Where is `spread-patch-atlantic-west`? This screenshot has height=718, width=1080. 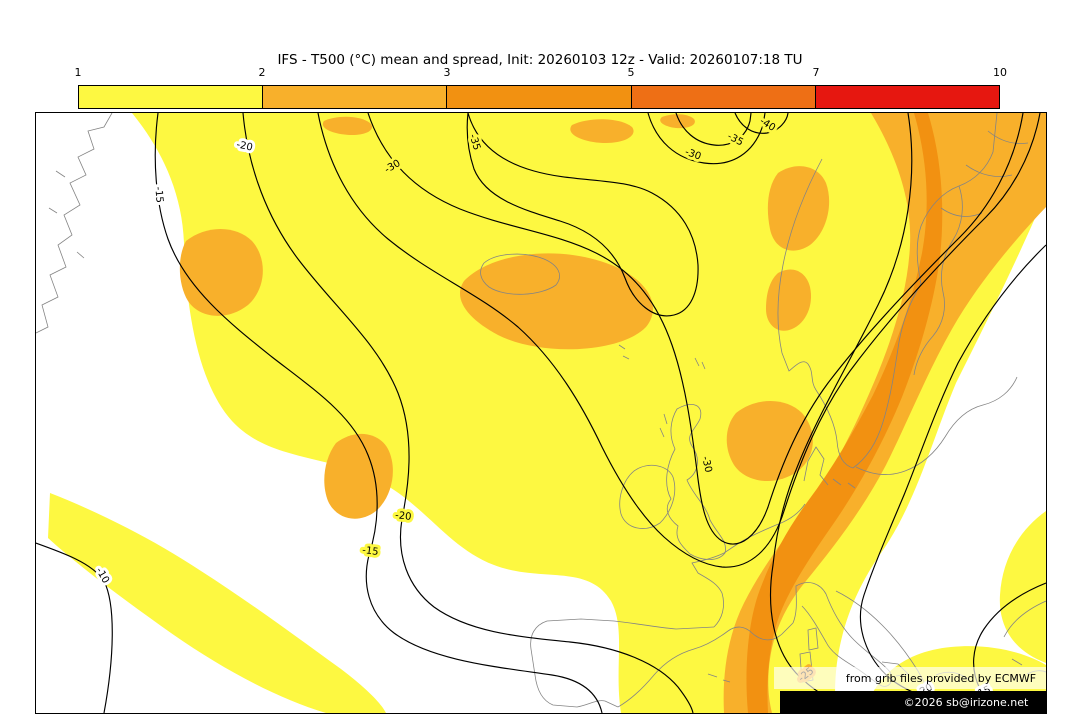 spread-patch-atlantic-west is located at coordinates (221, 272).